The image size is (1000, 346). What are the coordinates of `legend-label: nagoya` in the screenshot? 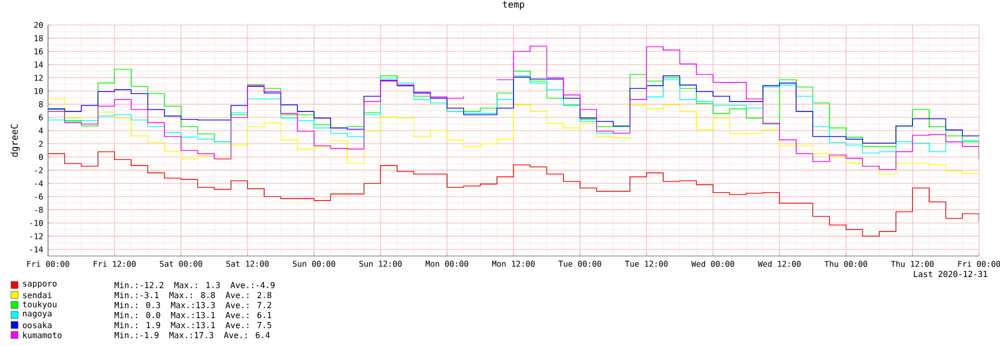 It's located at (37, 315).